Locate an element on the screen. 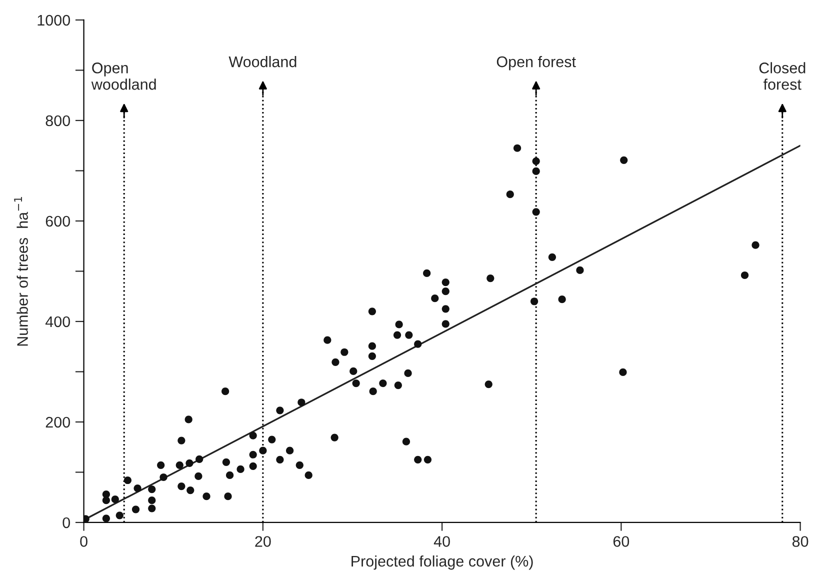  ref-line-label: Open woodland is located at coordinates (123, 76).